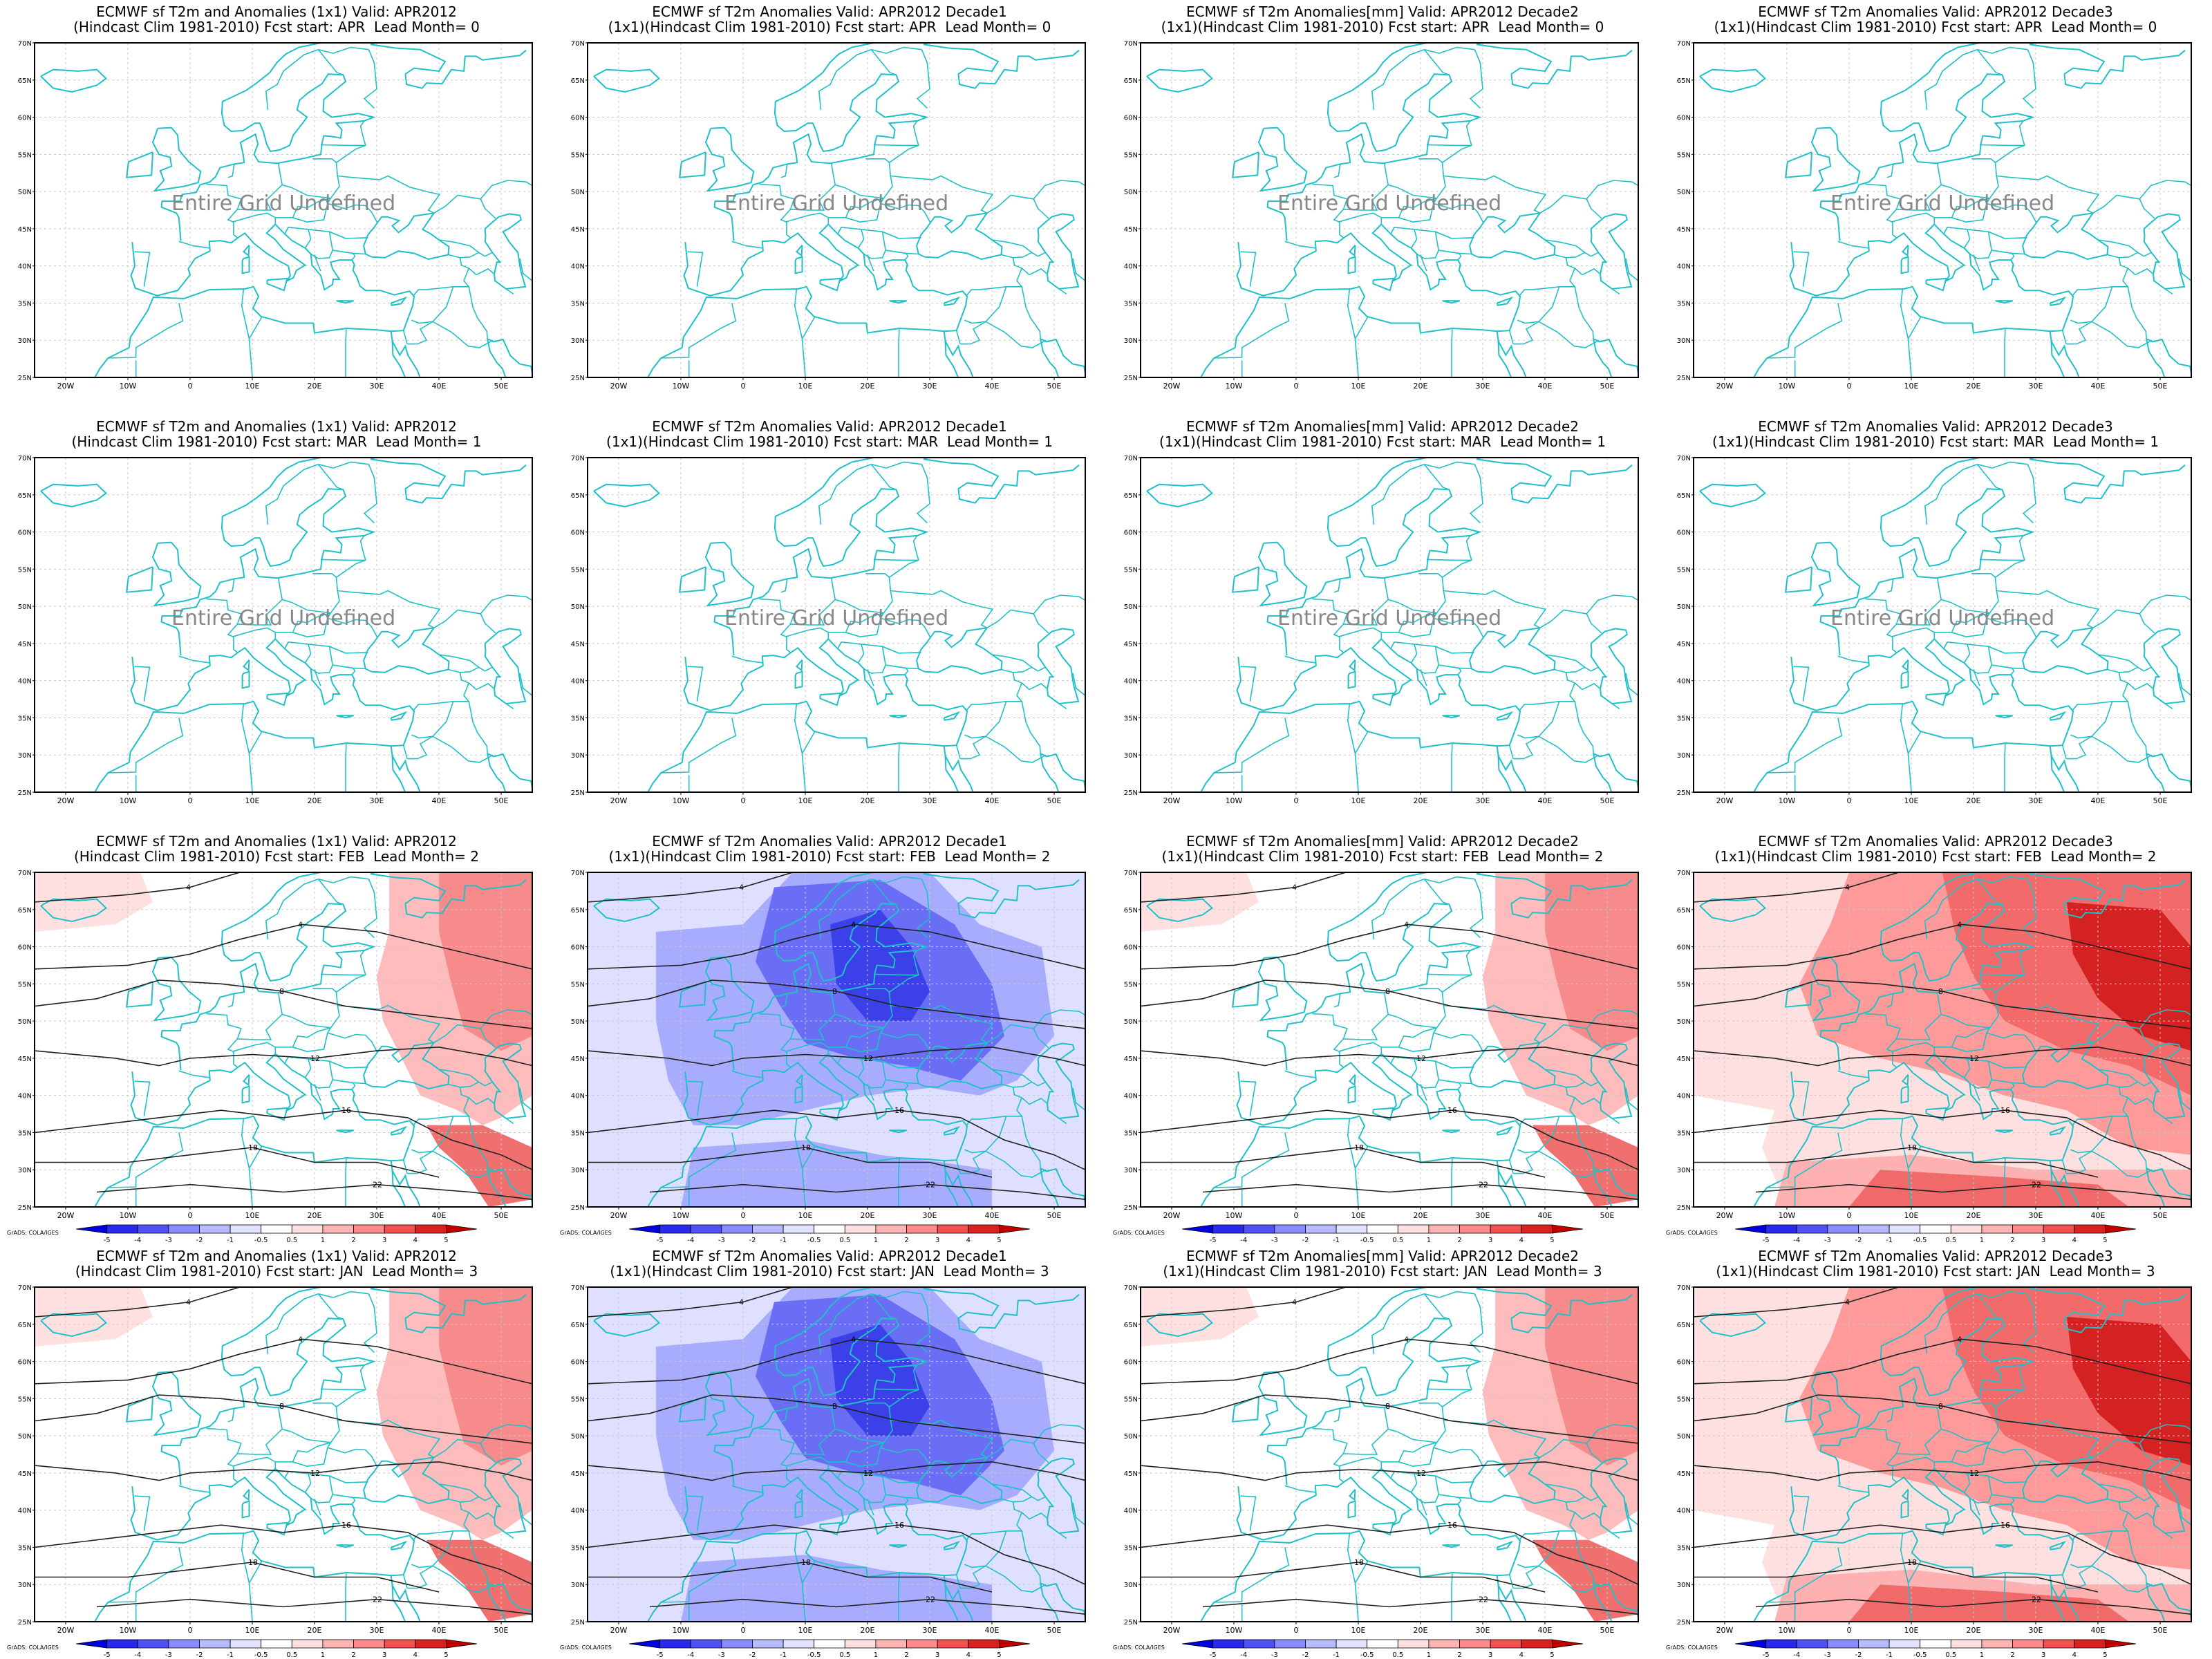  I want to click on isotherm-label: 4, so click(300, 1339).